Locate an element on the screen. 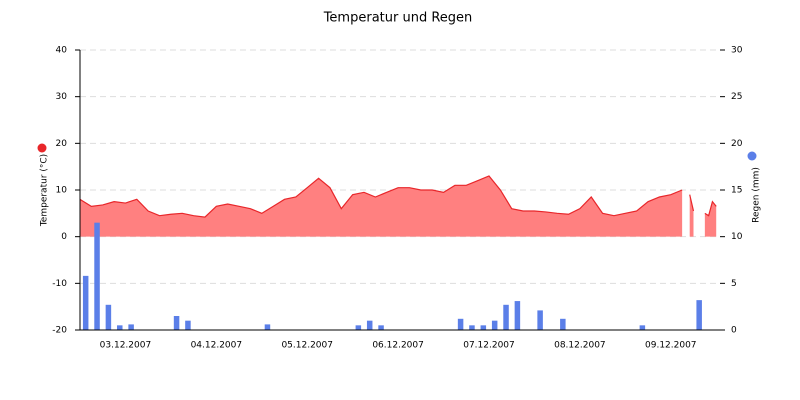 The image size is (800, 400). x-tick-label: 05.12.2007 is located at coordinates (307, 346).